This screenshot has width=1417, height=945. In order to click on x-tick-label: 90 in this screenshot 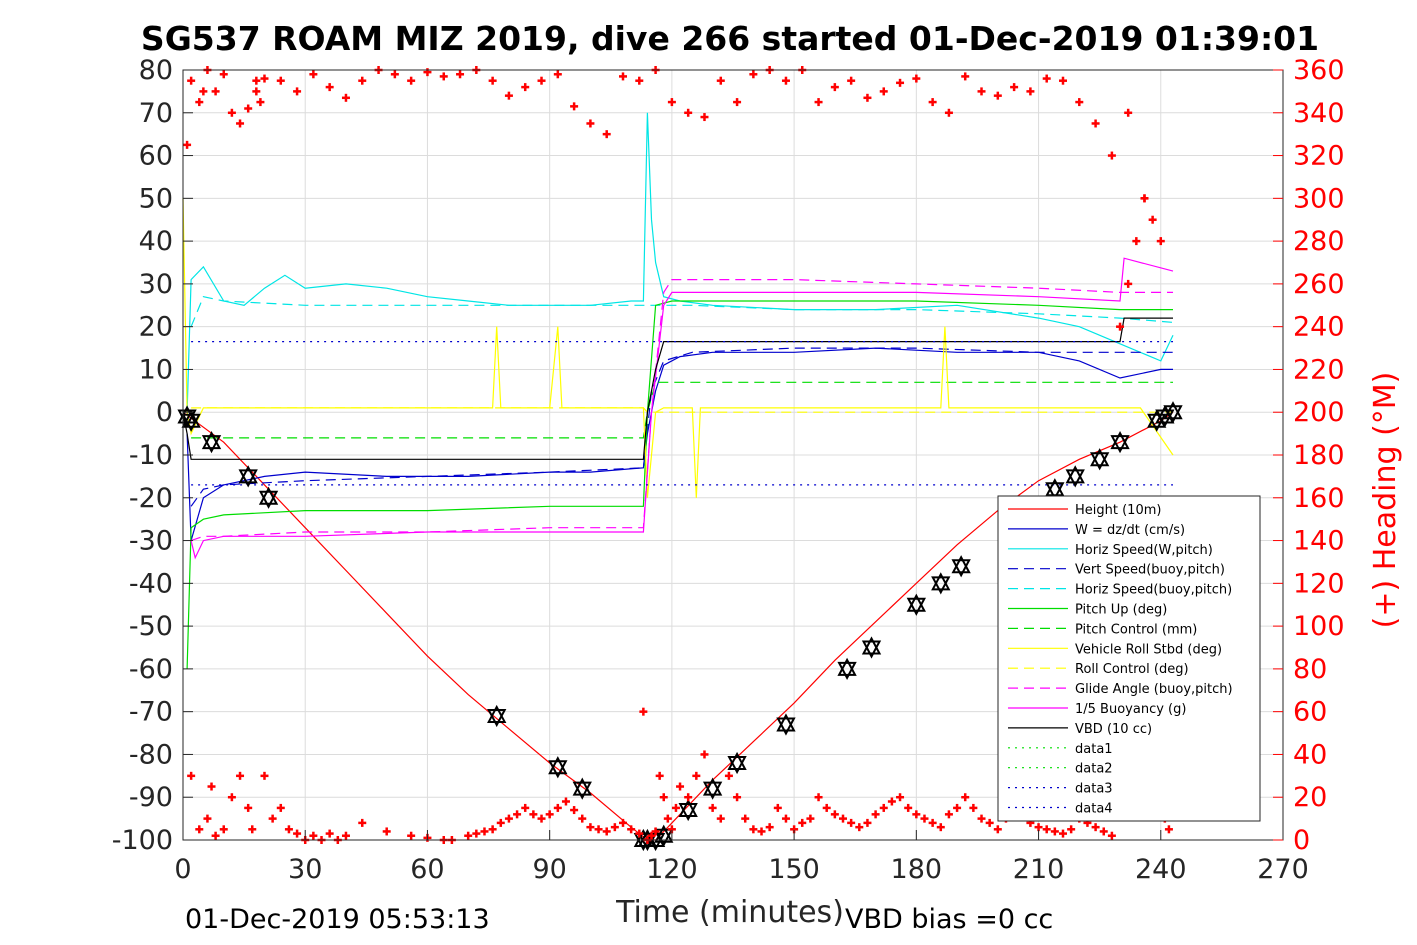, I will do `click(549, 869)`.